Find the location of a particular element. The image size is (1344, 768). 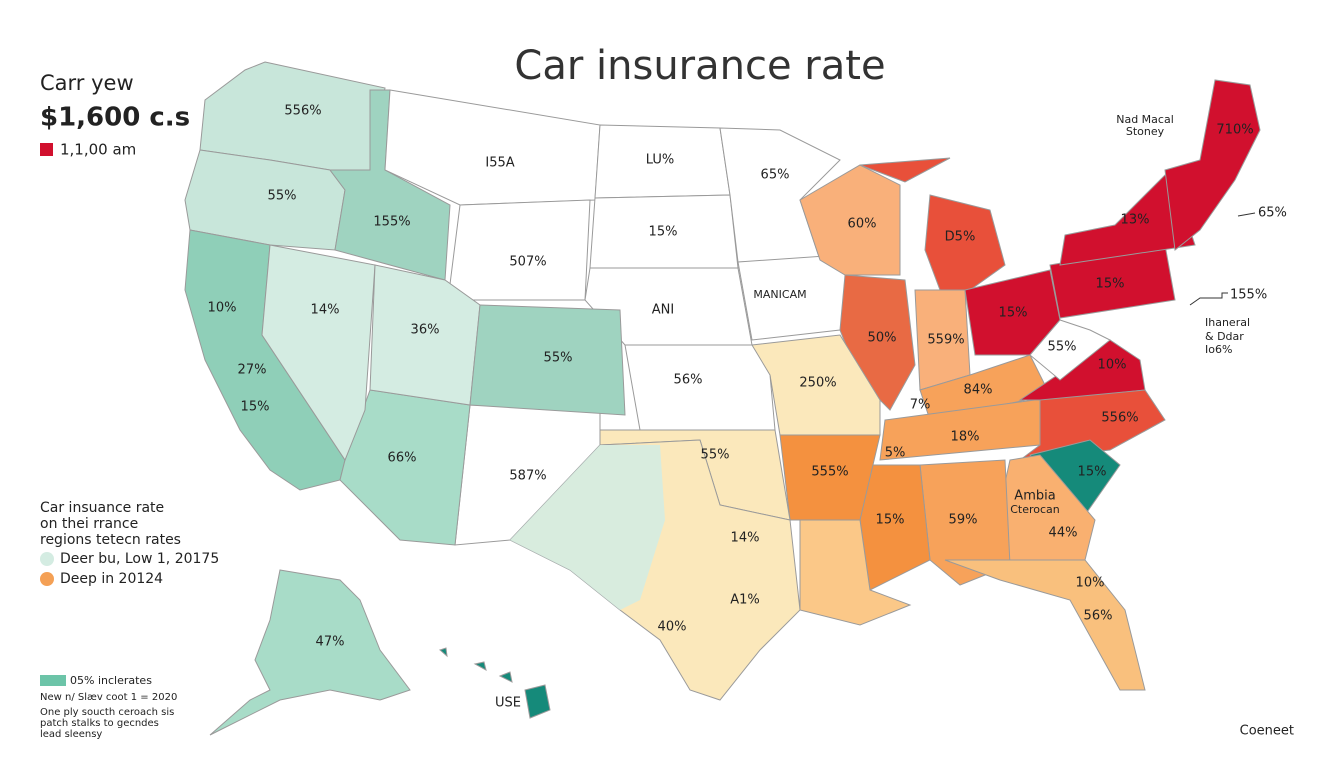

region-label: A1% is located at coordinates (745, 600).